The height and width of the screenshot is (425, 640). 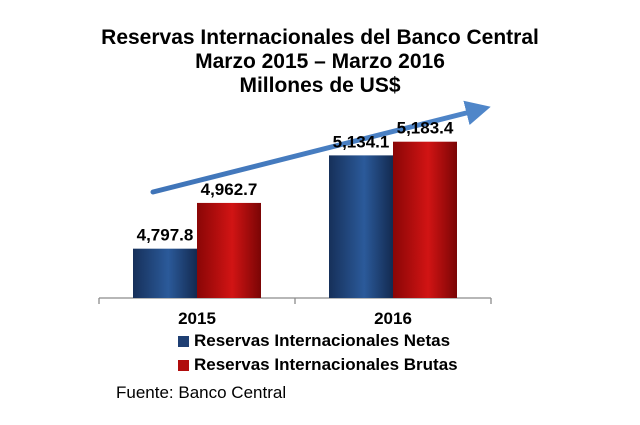 I want to click on legend-label-brutas: Reservas Internacionales Brutas, so click(x=326, y=364).